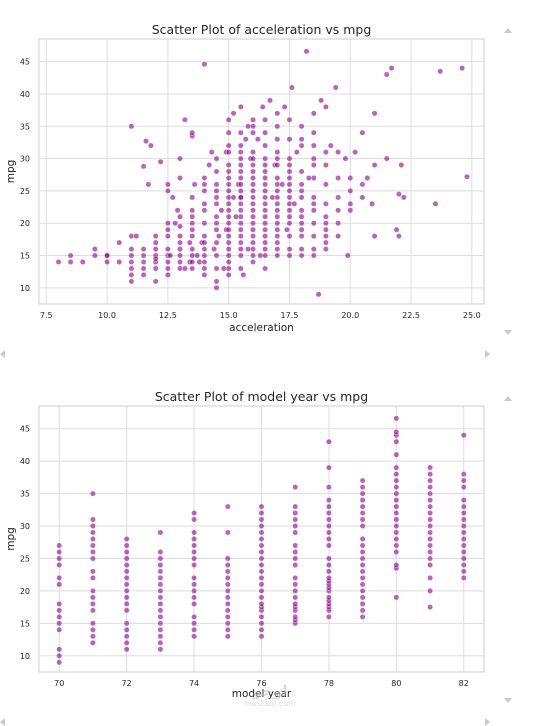 This screenshot has height=726, width=536. Describe the element at coordinates (59, 683) in the screenshot. I see `x-tick-label: 70` at that location.